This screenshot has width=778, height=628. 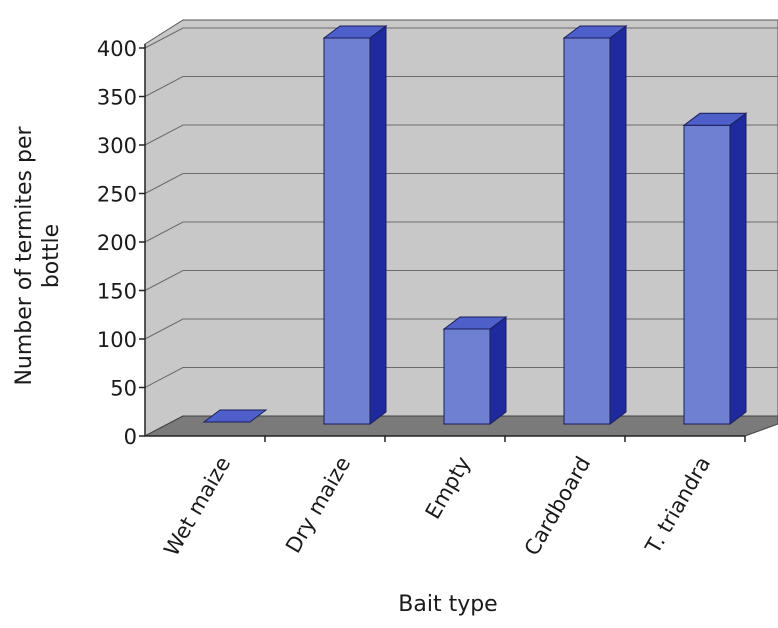 I want to click on y-tick-label: 350, so click(x=117, y=98).